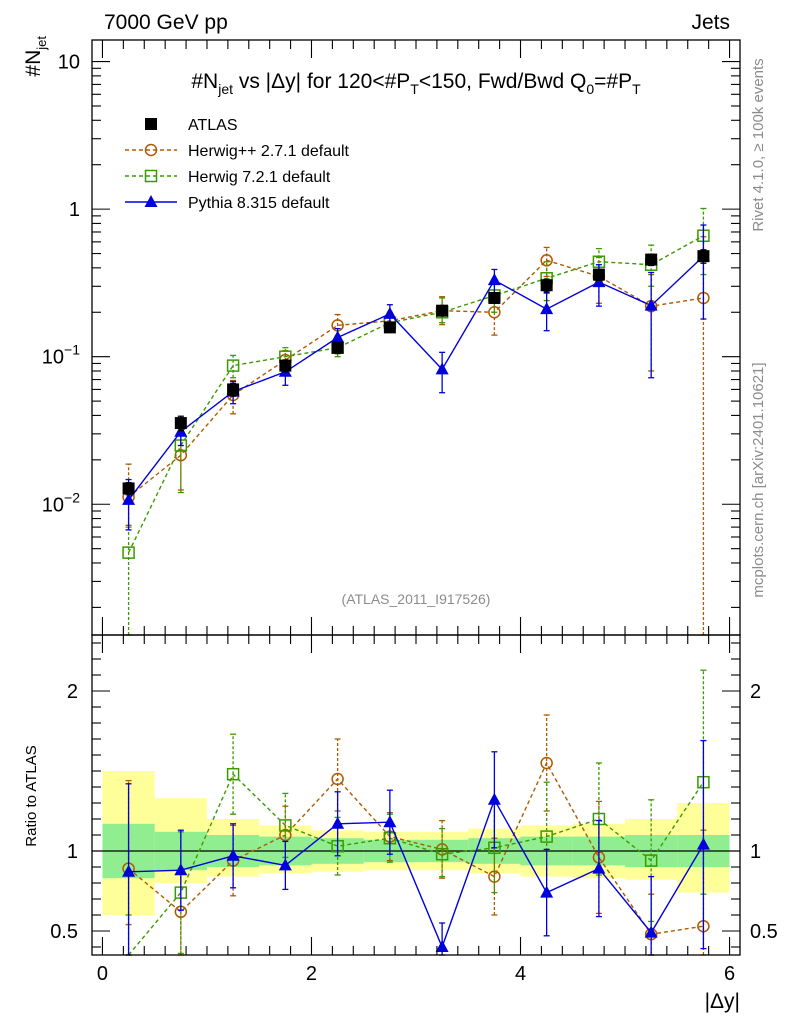 This screenshot has height=1024, width=786. What do you see at coordinates (151, 150) in the screenshot?
I see `legend-herwigpp-marker` at bounding box center [151, 150].